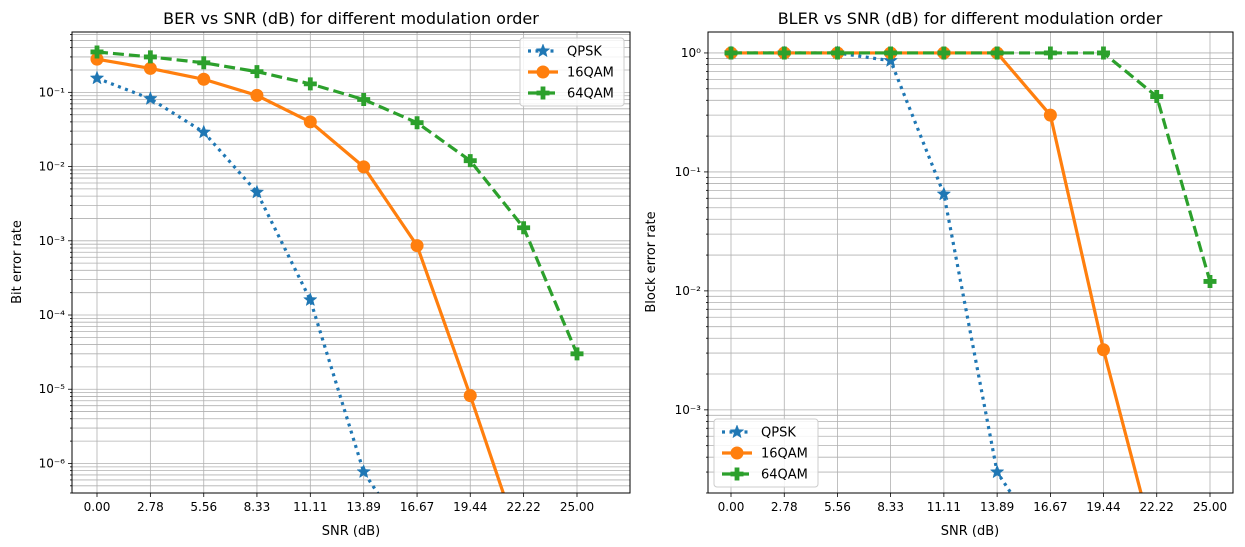 Image resolution: width=1245 pixels, height=547 pixels. I want to click on y-tick-label: 10⁻⁵, so click(52, 389).